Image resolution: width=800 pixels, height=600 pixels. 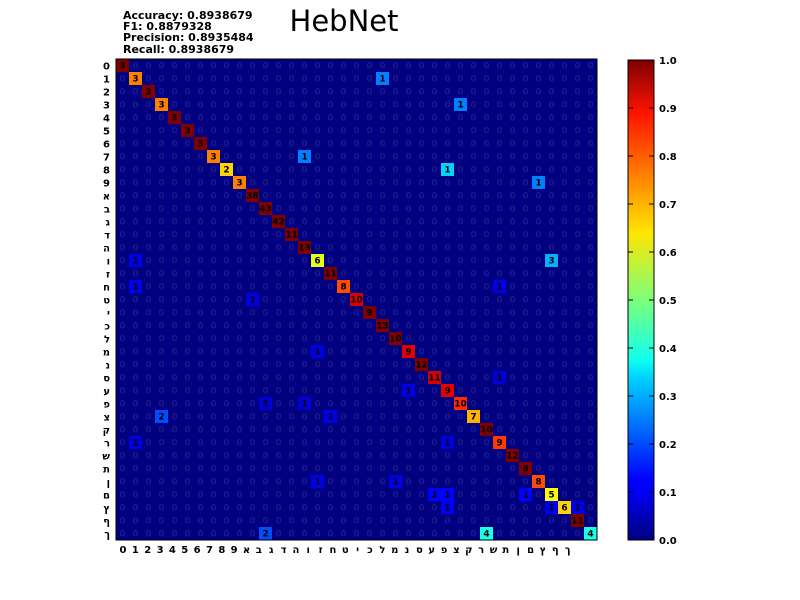 What do you see at coordinates (184, 550) in the screenshot?
I see `x-tick-label: 5` at bounding box center [184, 550].